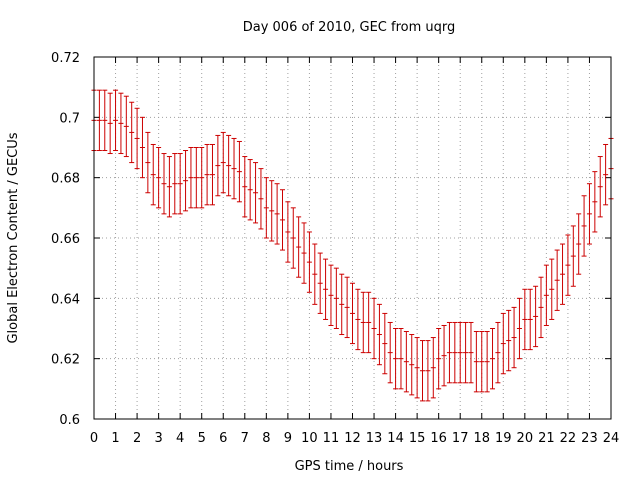  Describe the element at coordinates (331, 438) in the screenshot. I see `x-tick-label: 11` at that location.